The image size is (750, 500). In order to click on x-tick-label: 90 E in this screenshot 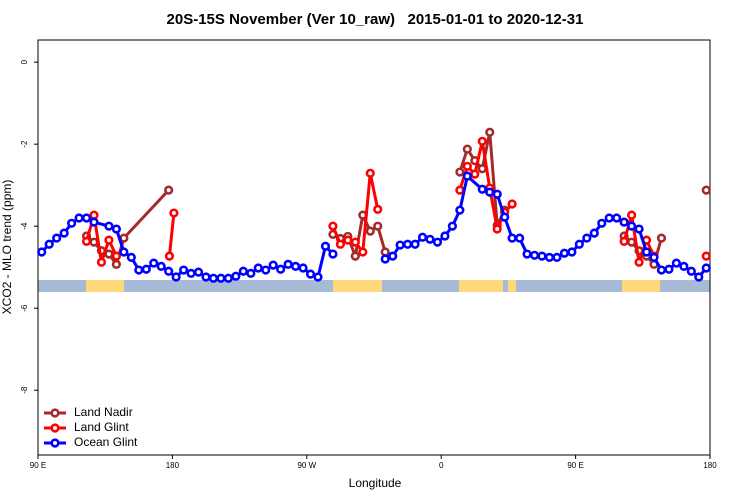, I will do `click(38, 465)`.